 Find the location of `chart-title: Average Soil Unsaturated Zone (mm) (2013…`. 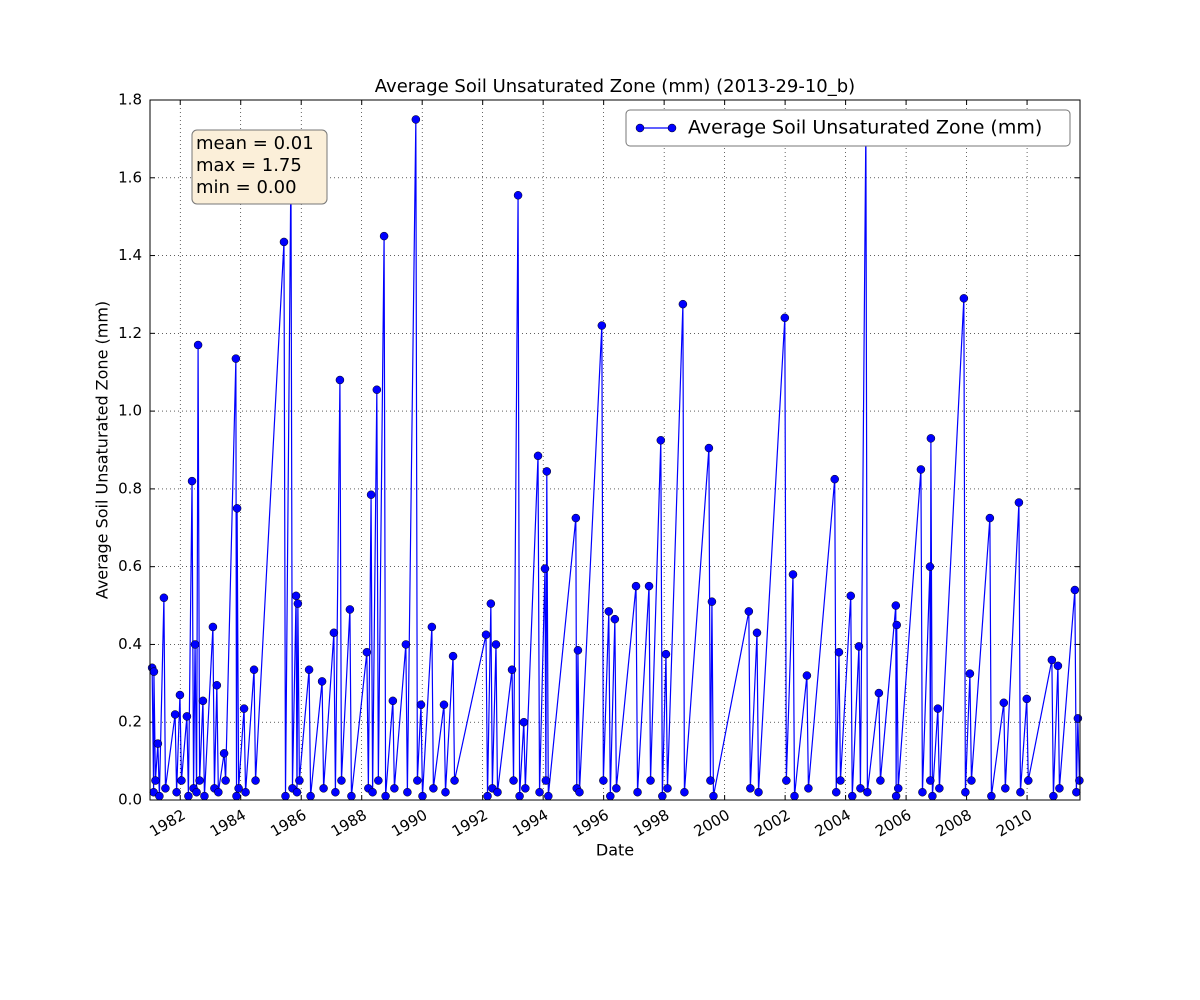

chart-title: Average Soil Unsaturated Zone (mm) (2013… is located at coordinates (615, 86).